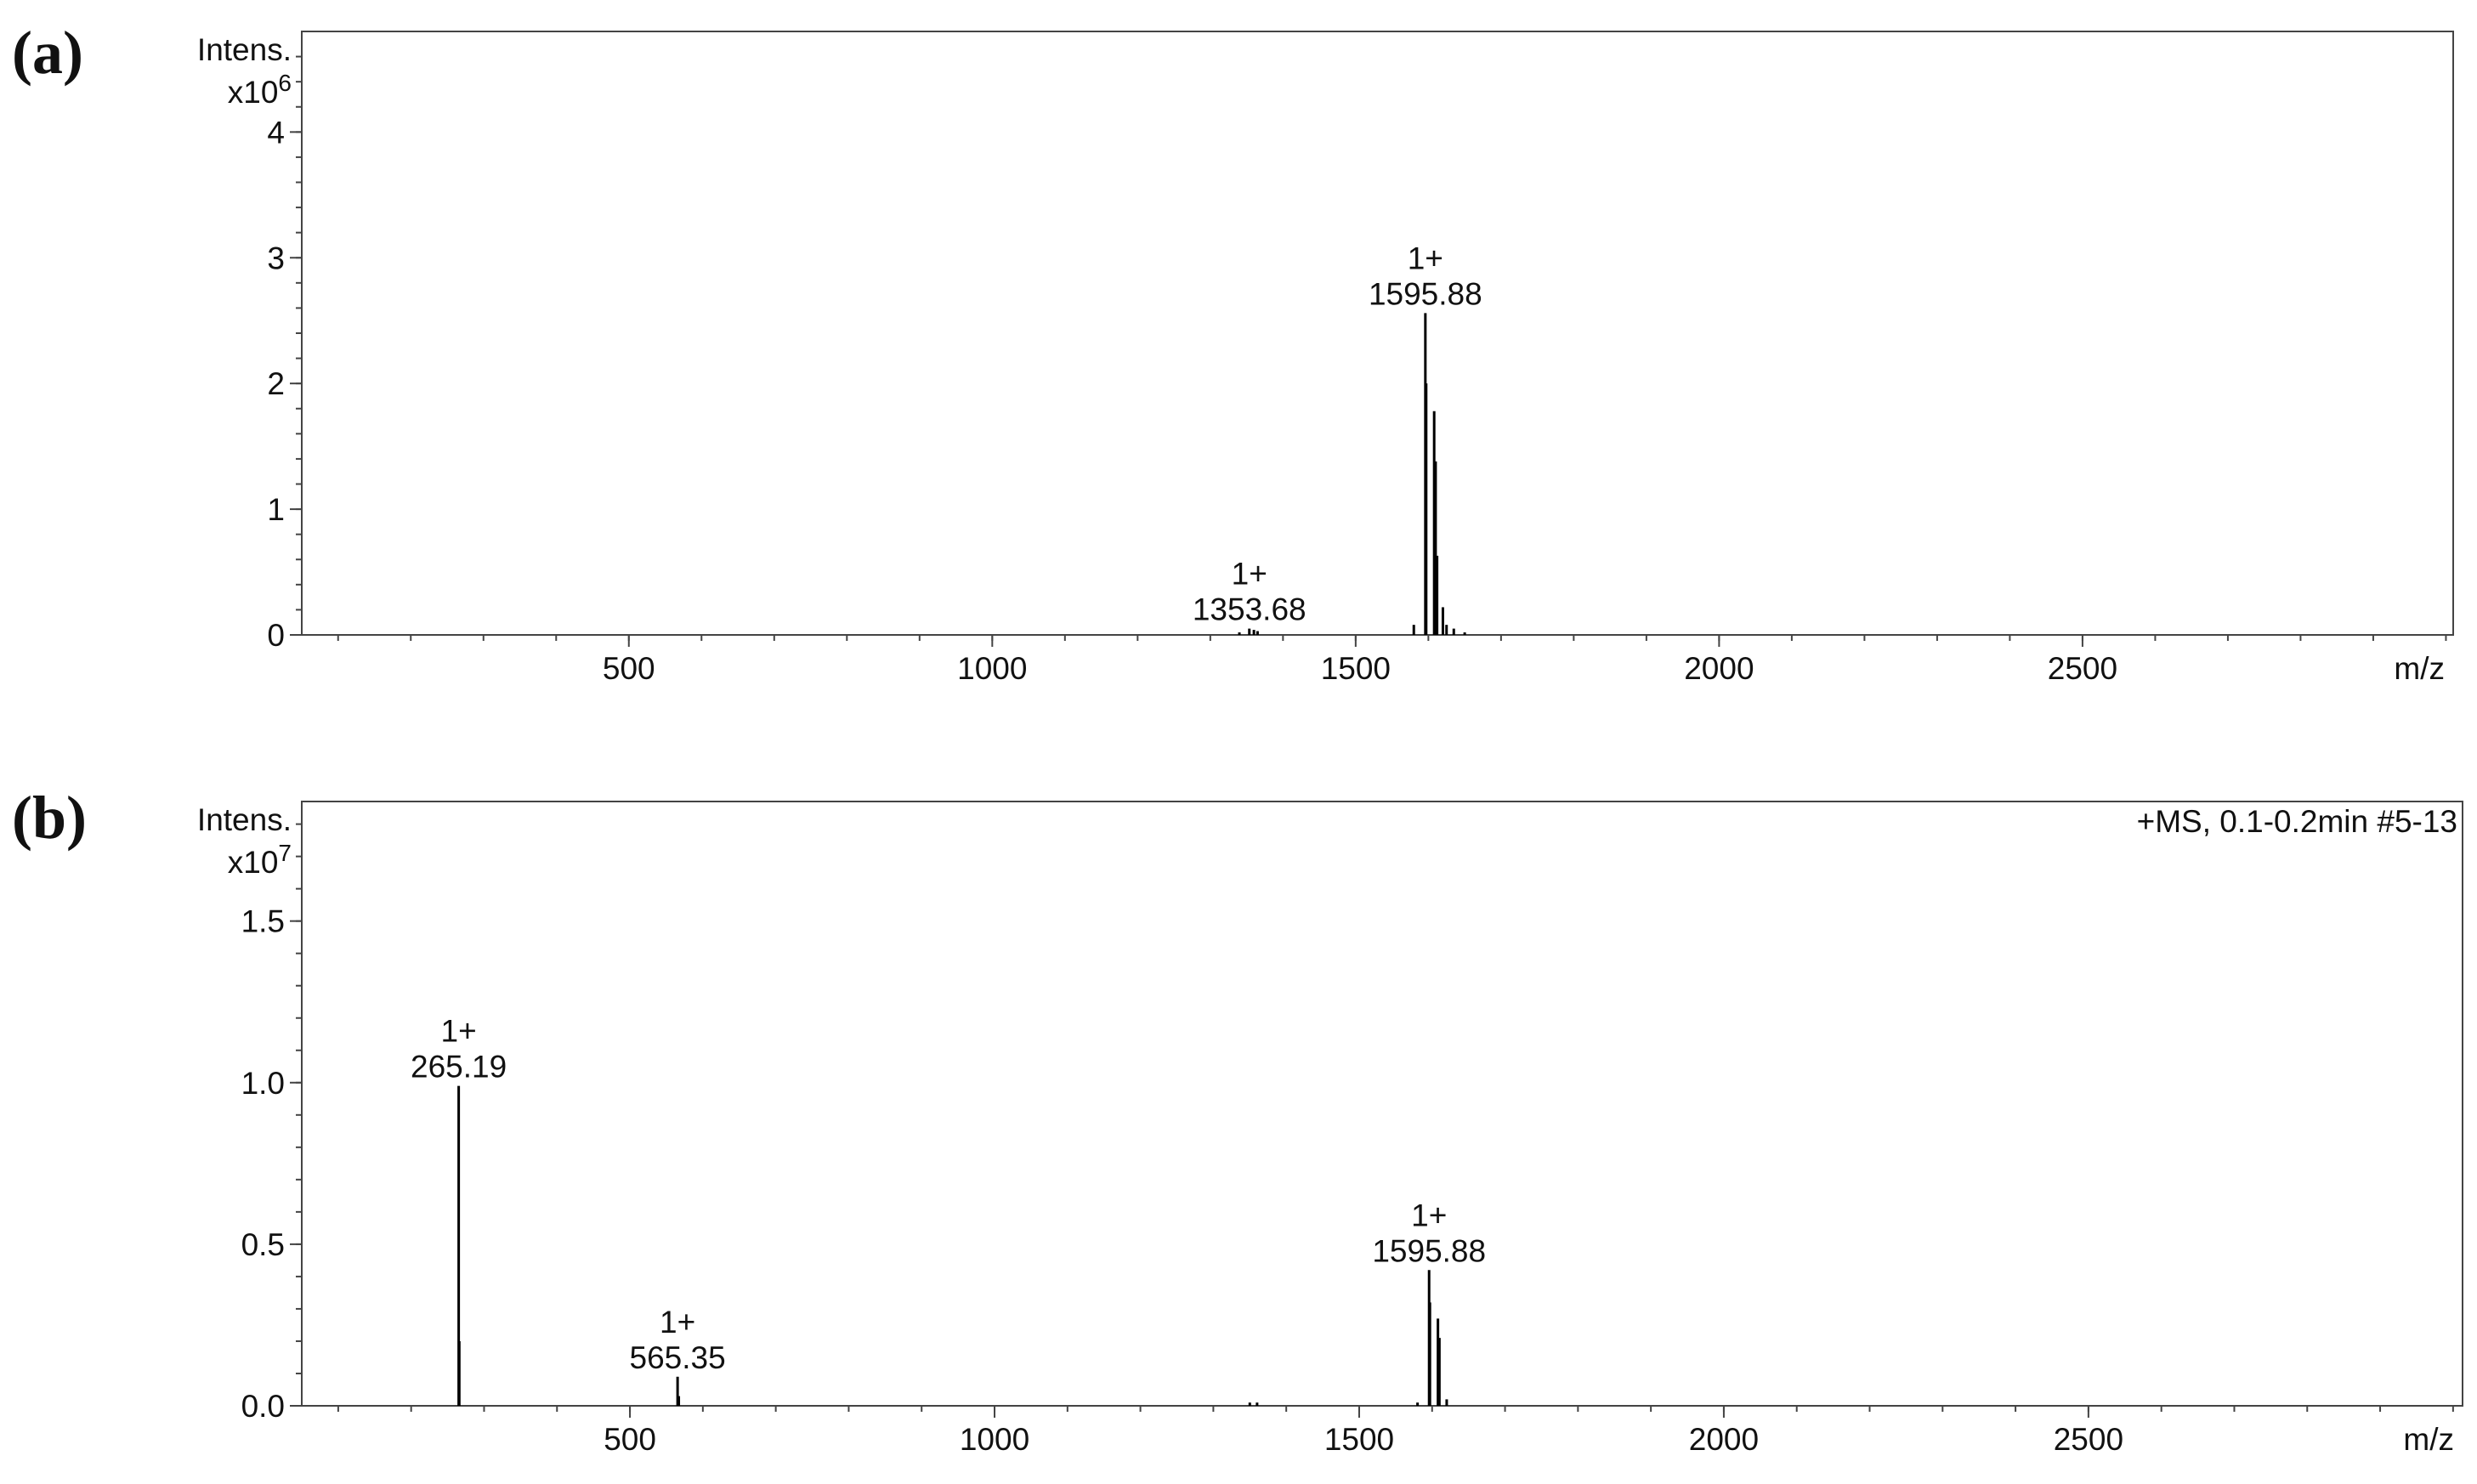 This screenshot has width=2477, height=1484. Describe the element at coordinates (285, 853) in the screenshot. I see `y-exponent: 7` at that location.